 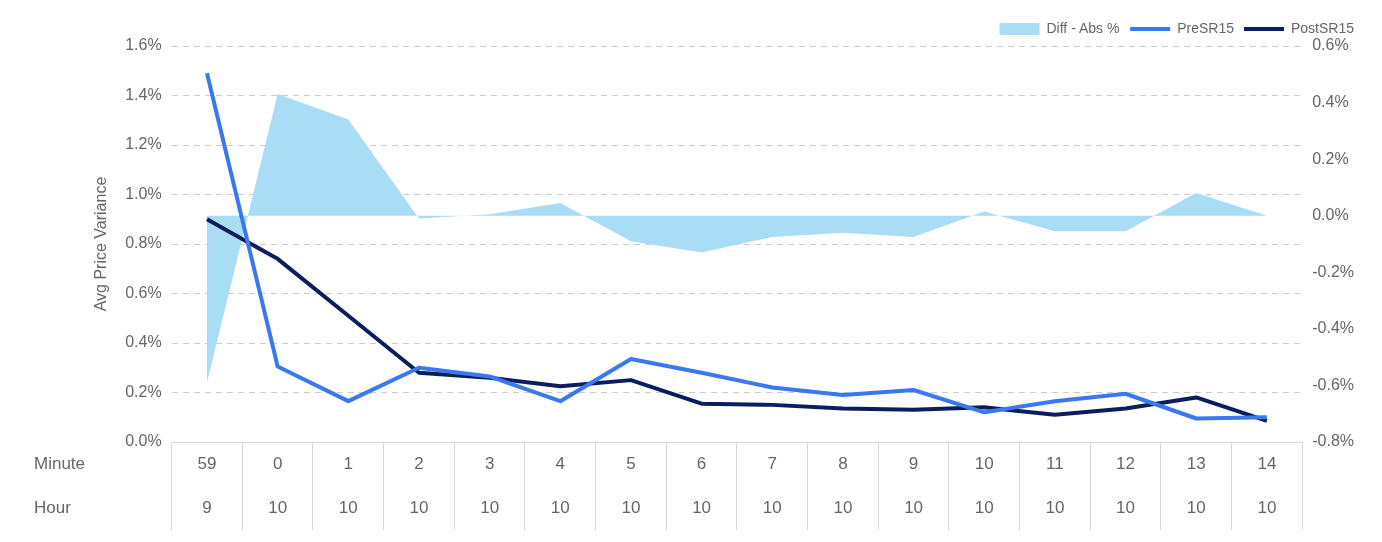 I want to click on category-label: 10 10, so click(x=984, y=485).